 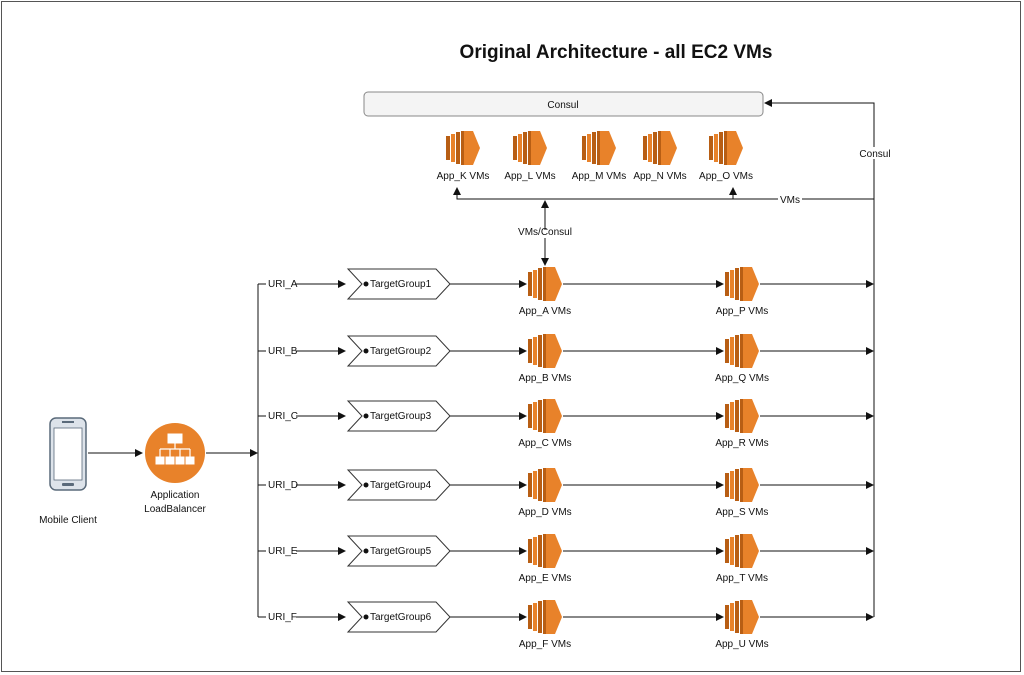 I want to click on target-group-label: TargetGroup2, so click(x=401, y=351).